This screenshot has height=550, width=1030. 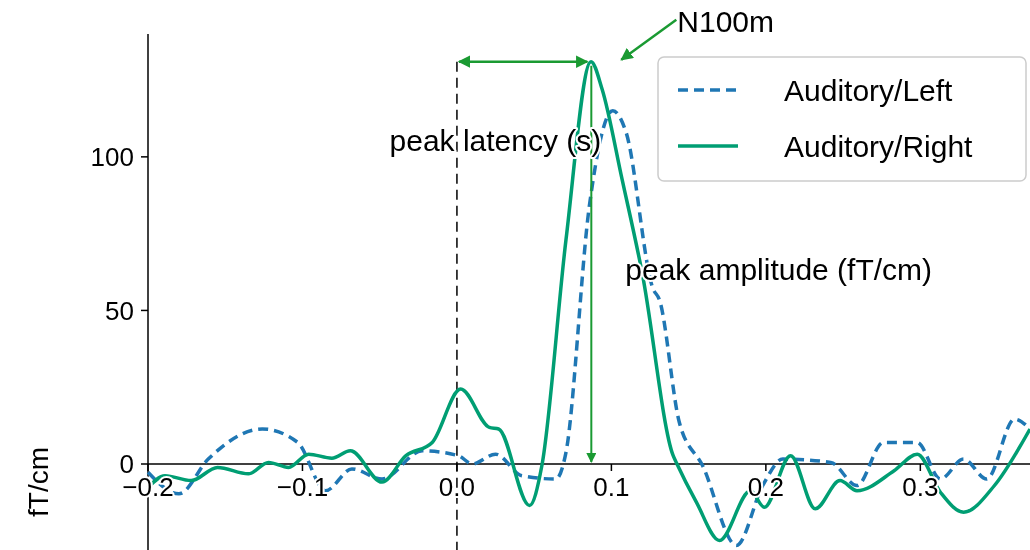 I want to click on y-tick-label: 50, so click(x=119, y=310).